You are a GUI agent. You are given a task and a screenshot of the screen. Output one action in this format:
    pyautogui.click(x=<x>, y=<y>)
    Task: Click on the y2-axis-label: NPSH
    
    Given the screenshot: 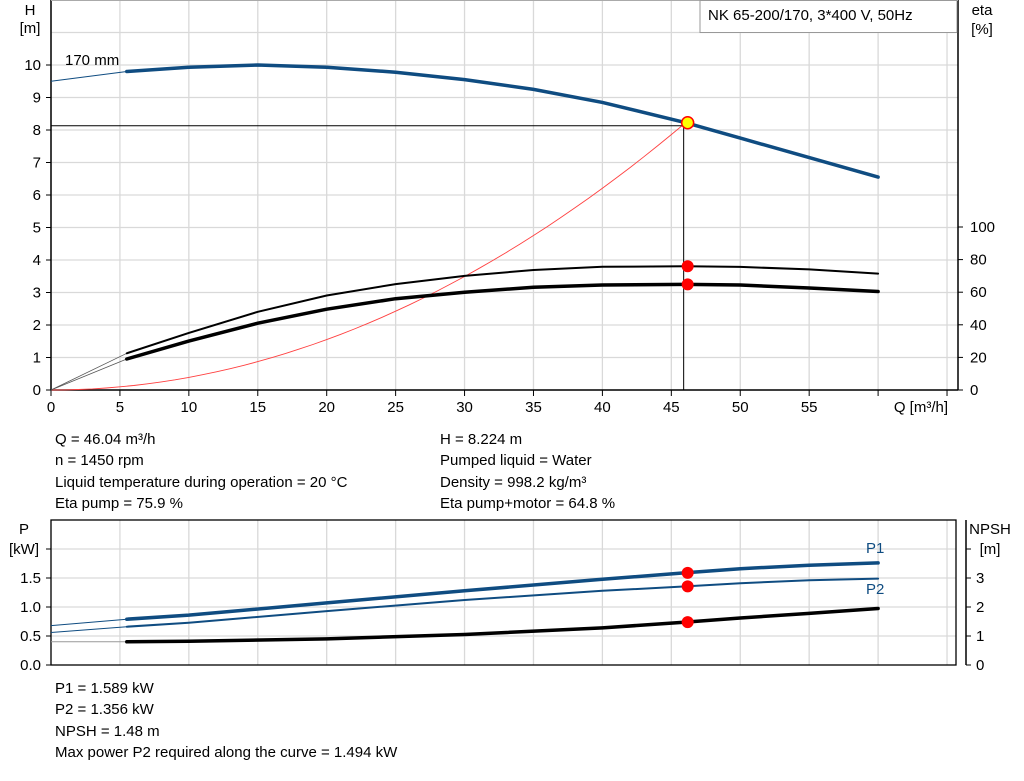 What is the action you would take?
    pyautogui.click(x=990, y=529)
    